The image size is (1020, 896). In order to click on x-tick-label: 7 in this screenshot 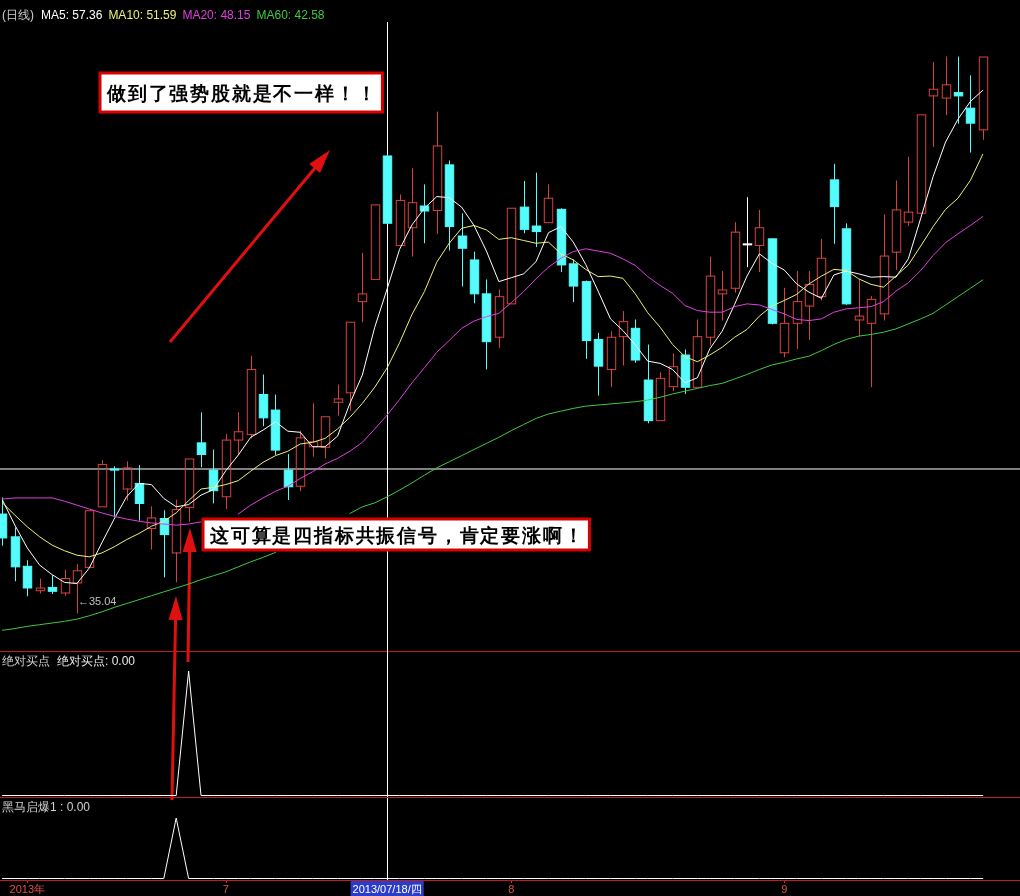, I will do `click(225, 889)`.